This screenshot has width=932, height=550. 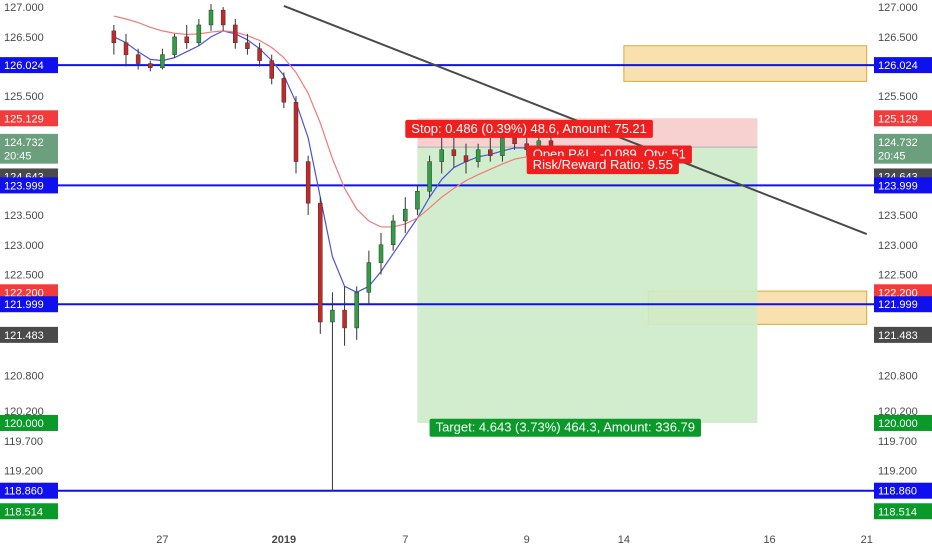 I want to click on x-tick-label: 9, so click(x=527, y=540).